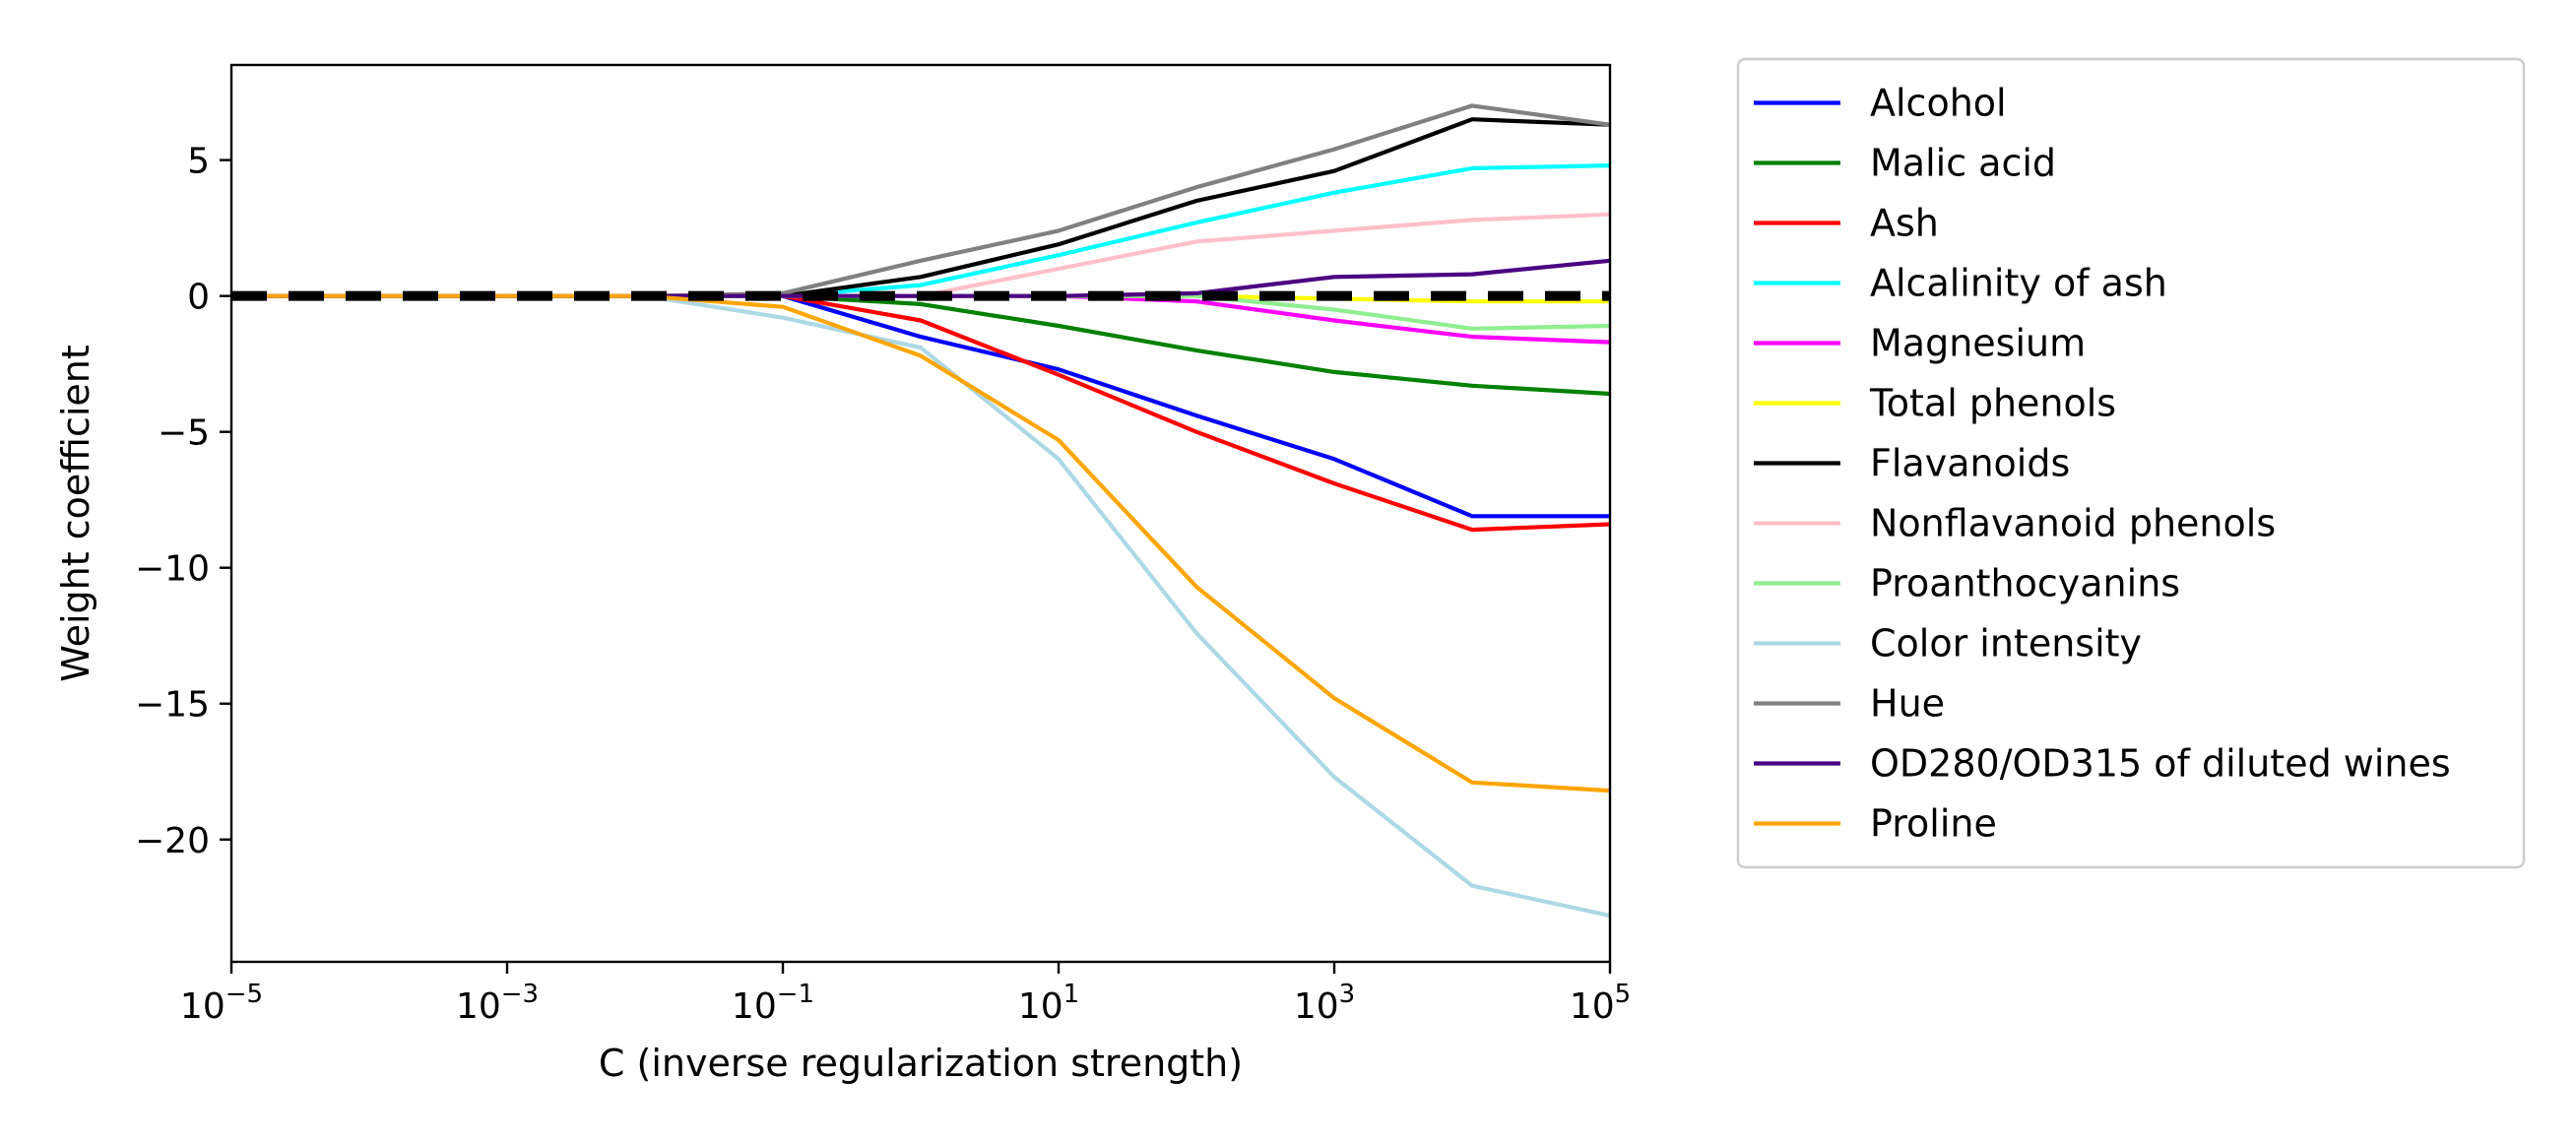 Image resolution: width=2576 pixels, height=1141 pixels. I want to click on y-axis-label: Weight coefficient, so click(75, 514).